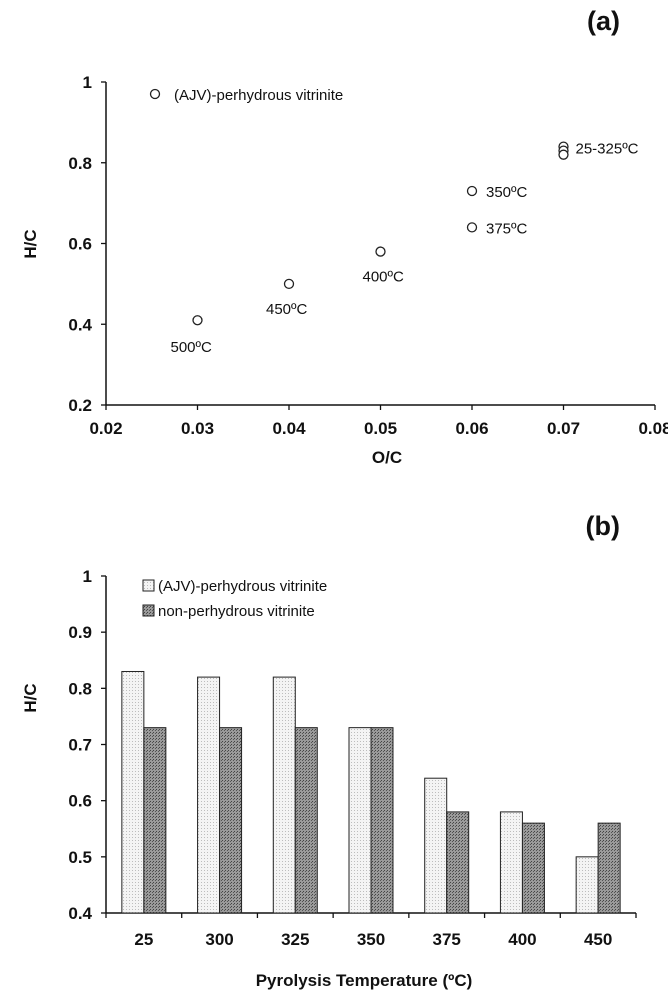  I want to click on panel-a-legend-marker, so click(155, 94).